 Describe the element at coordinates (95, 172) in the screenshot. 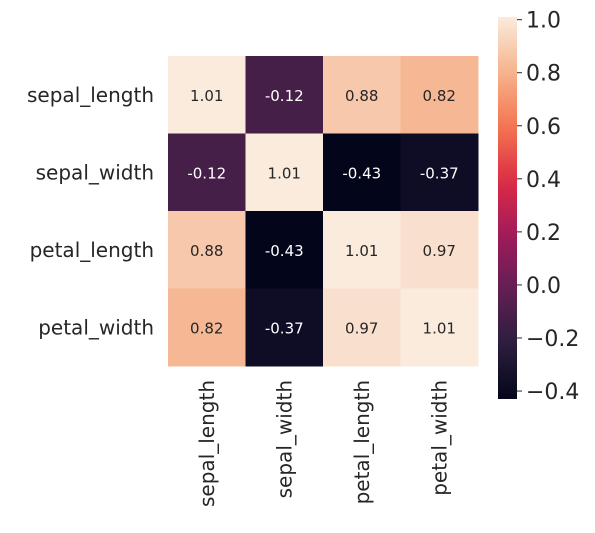

I see `y-tick-label: sepal_width` at that location.